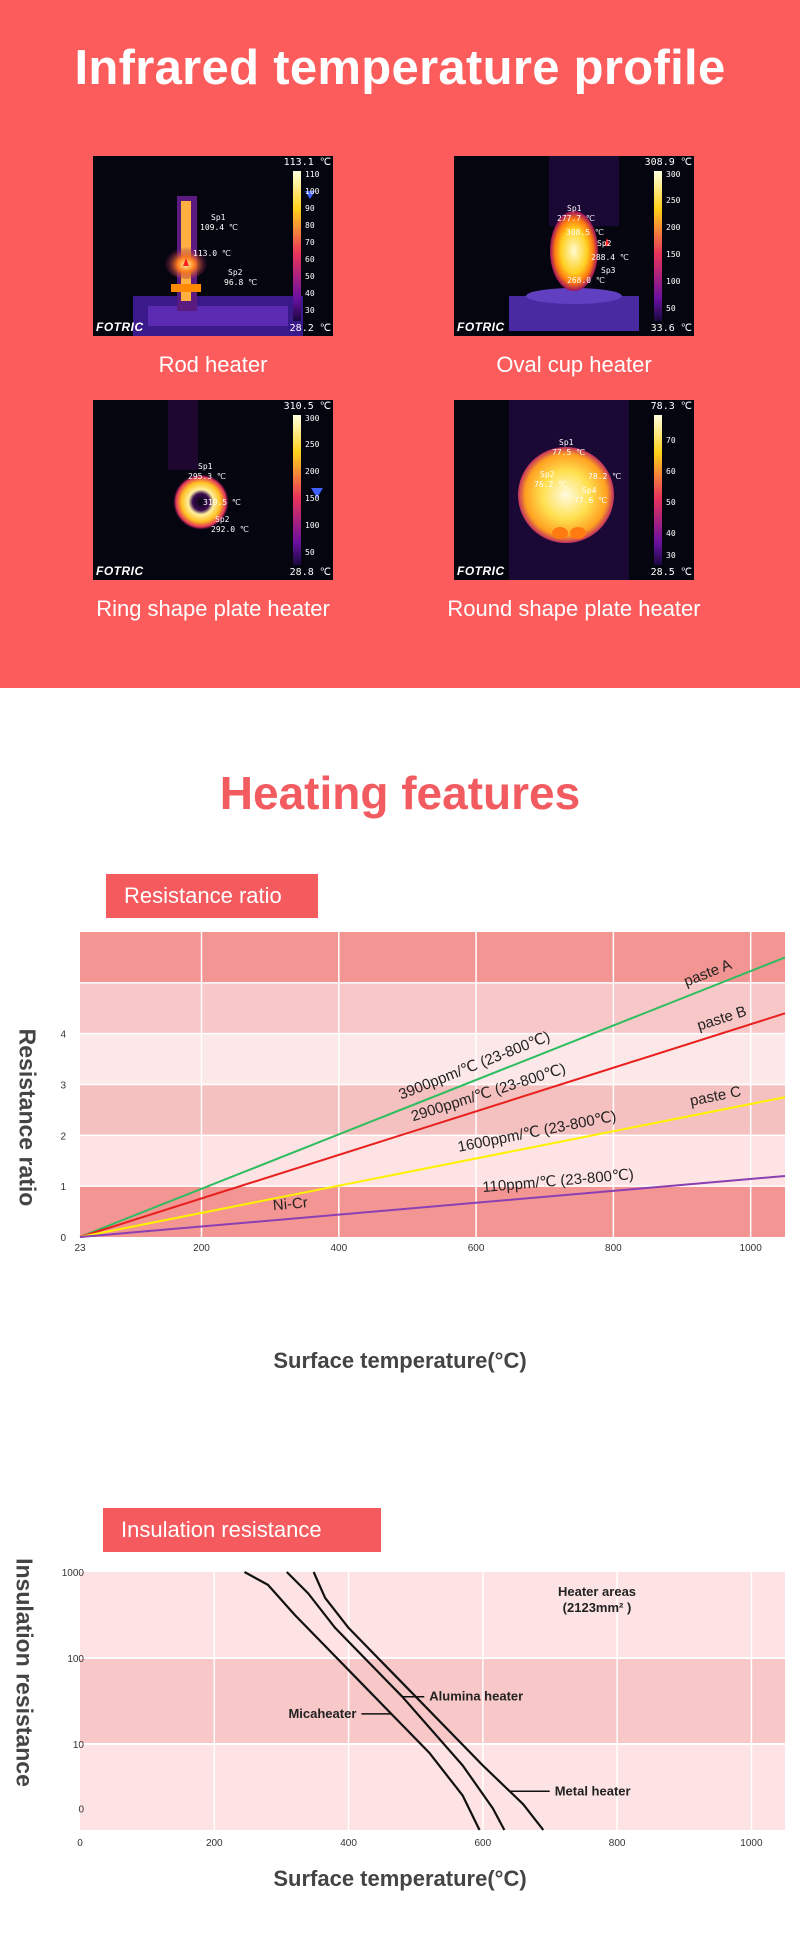  Describe the element at coordinates (242, 1530) in the screenshot. I see `insulation-resistance-badge: Insulation resistance` at that location.